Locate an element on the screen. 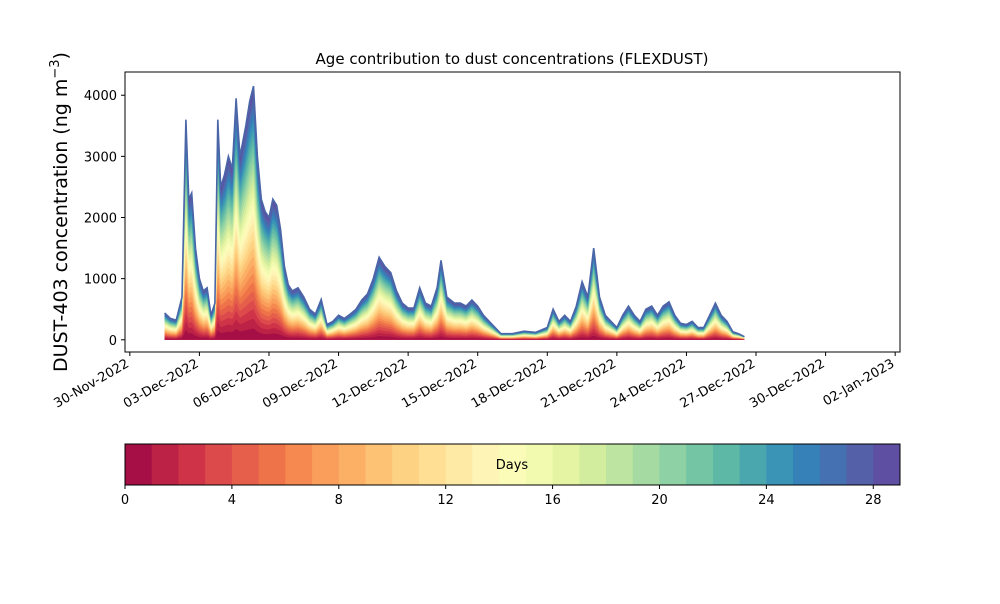  x-tick-label: 24-Dec-2022 is located at coordinates (648, 383).